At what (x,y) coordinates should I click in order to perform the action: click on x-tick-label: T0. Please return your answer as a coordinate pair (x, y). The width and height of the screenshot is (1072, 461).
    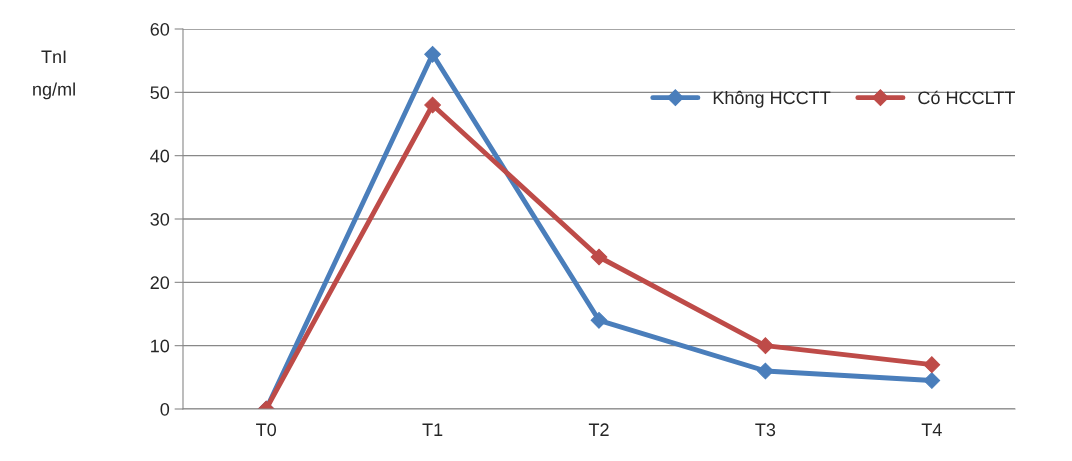
    Looking at the image, I should click on (266, 430).